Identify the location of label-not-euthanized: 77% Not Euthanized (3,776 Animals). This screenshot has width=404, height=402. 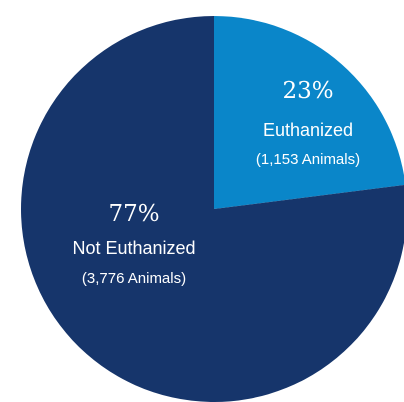
(133, 244).